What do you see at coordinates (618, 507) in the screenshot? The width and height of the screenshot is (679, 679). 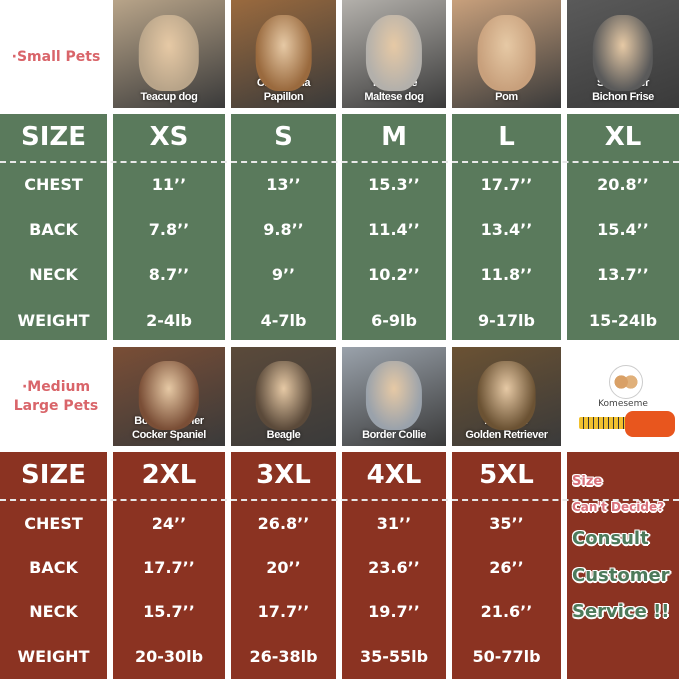 I see `note-cant-decide: Can't Decide?` at bounding box center [618, 507].